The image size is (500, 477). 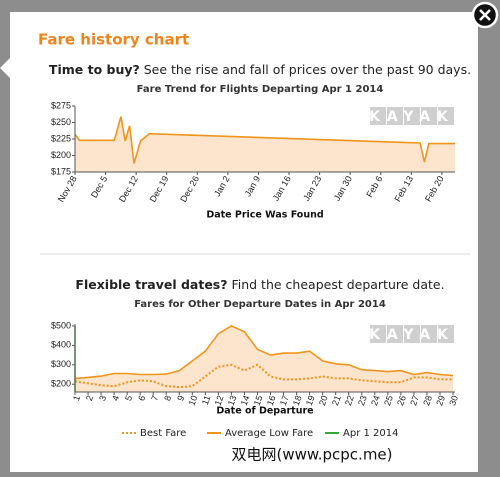 What do you see at coordinates (258, 400) in the screenshot?
I see `x-tick-label: 15` at bounding box center [258, 400].